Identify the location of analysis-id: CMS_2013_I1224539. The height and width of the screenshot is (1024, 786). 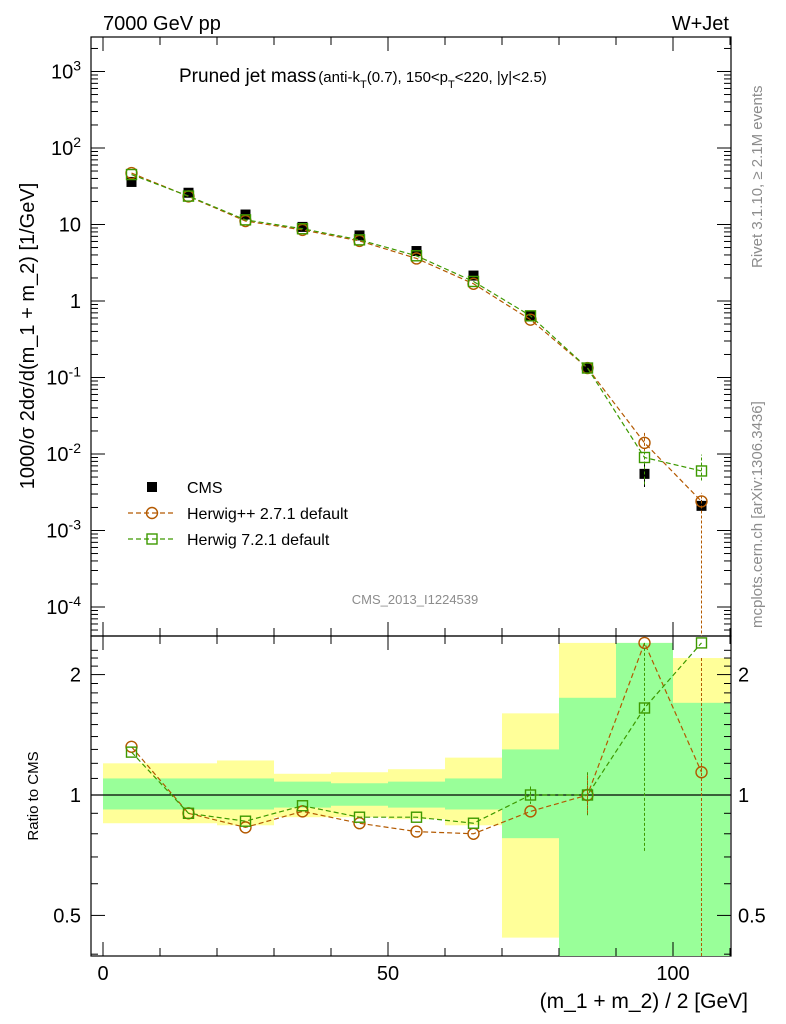
(415, 599).